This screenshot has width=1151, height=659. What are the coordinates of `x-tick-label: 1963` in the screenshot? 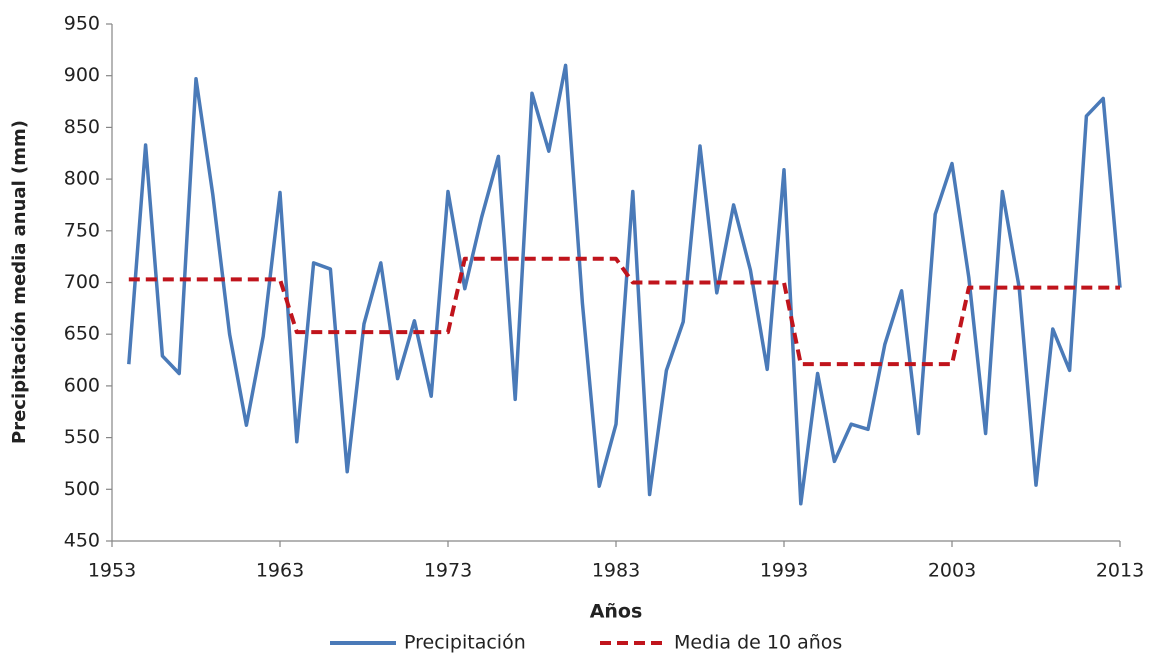 It's located at (280, 571).